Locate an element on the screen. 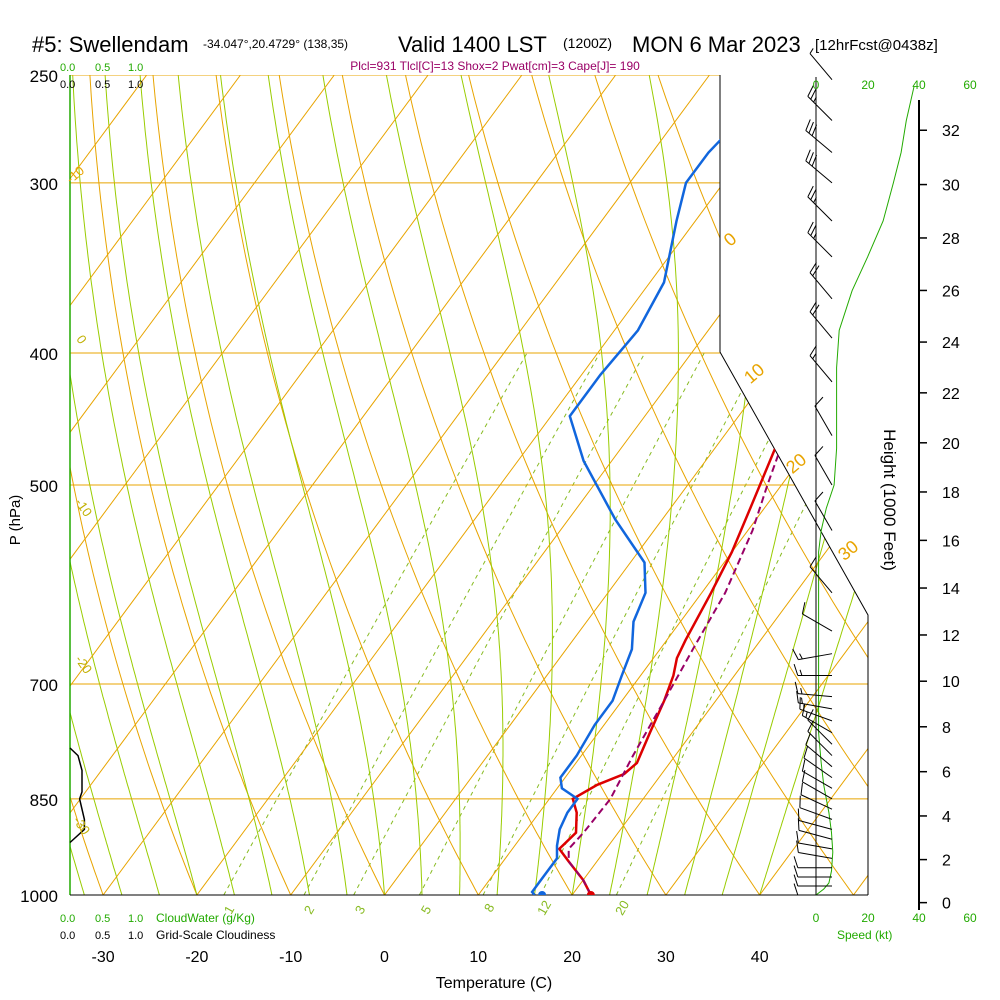  height-tick-label: 10 is located at coordinates (951, 682).